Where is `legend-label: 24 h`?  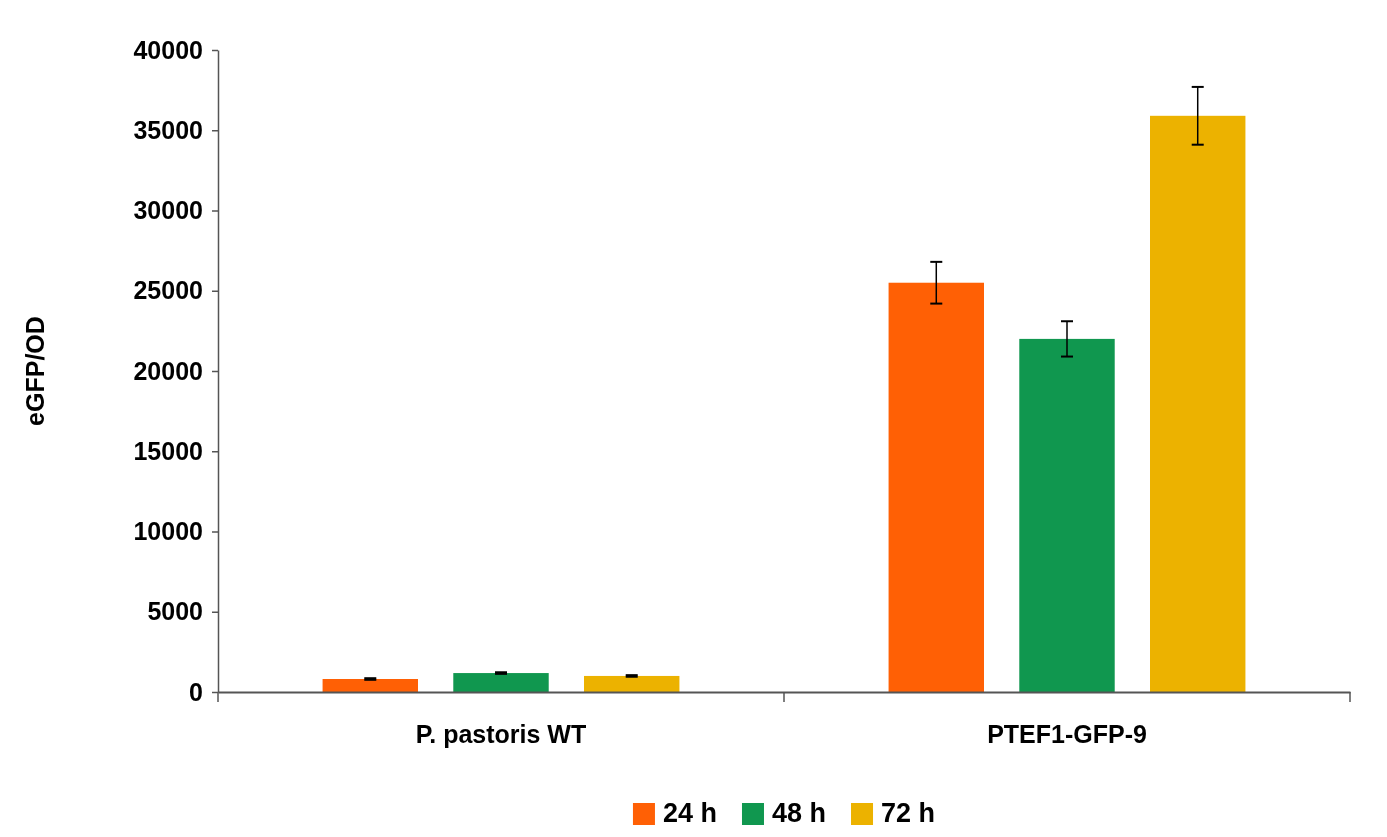 legend-label: 24 h is located at coordinates (689, 813).